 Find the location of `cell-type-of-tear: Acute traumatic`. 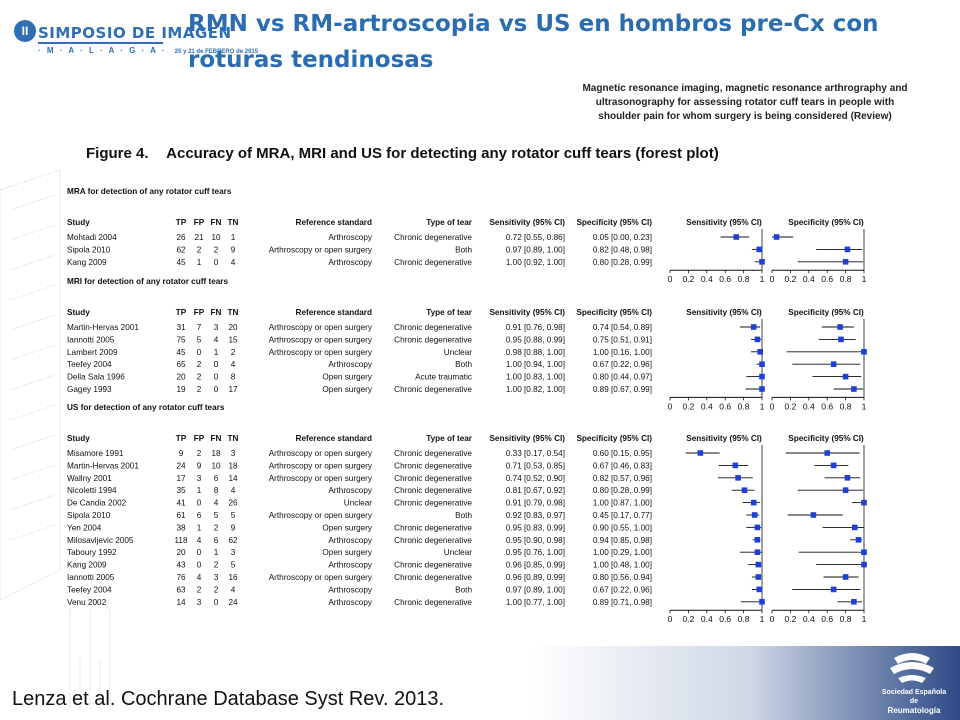

cell-type-of-tear: Acute traumatic is located at coordinates (443, 377).